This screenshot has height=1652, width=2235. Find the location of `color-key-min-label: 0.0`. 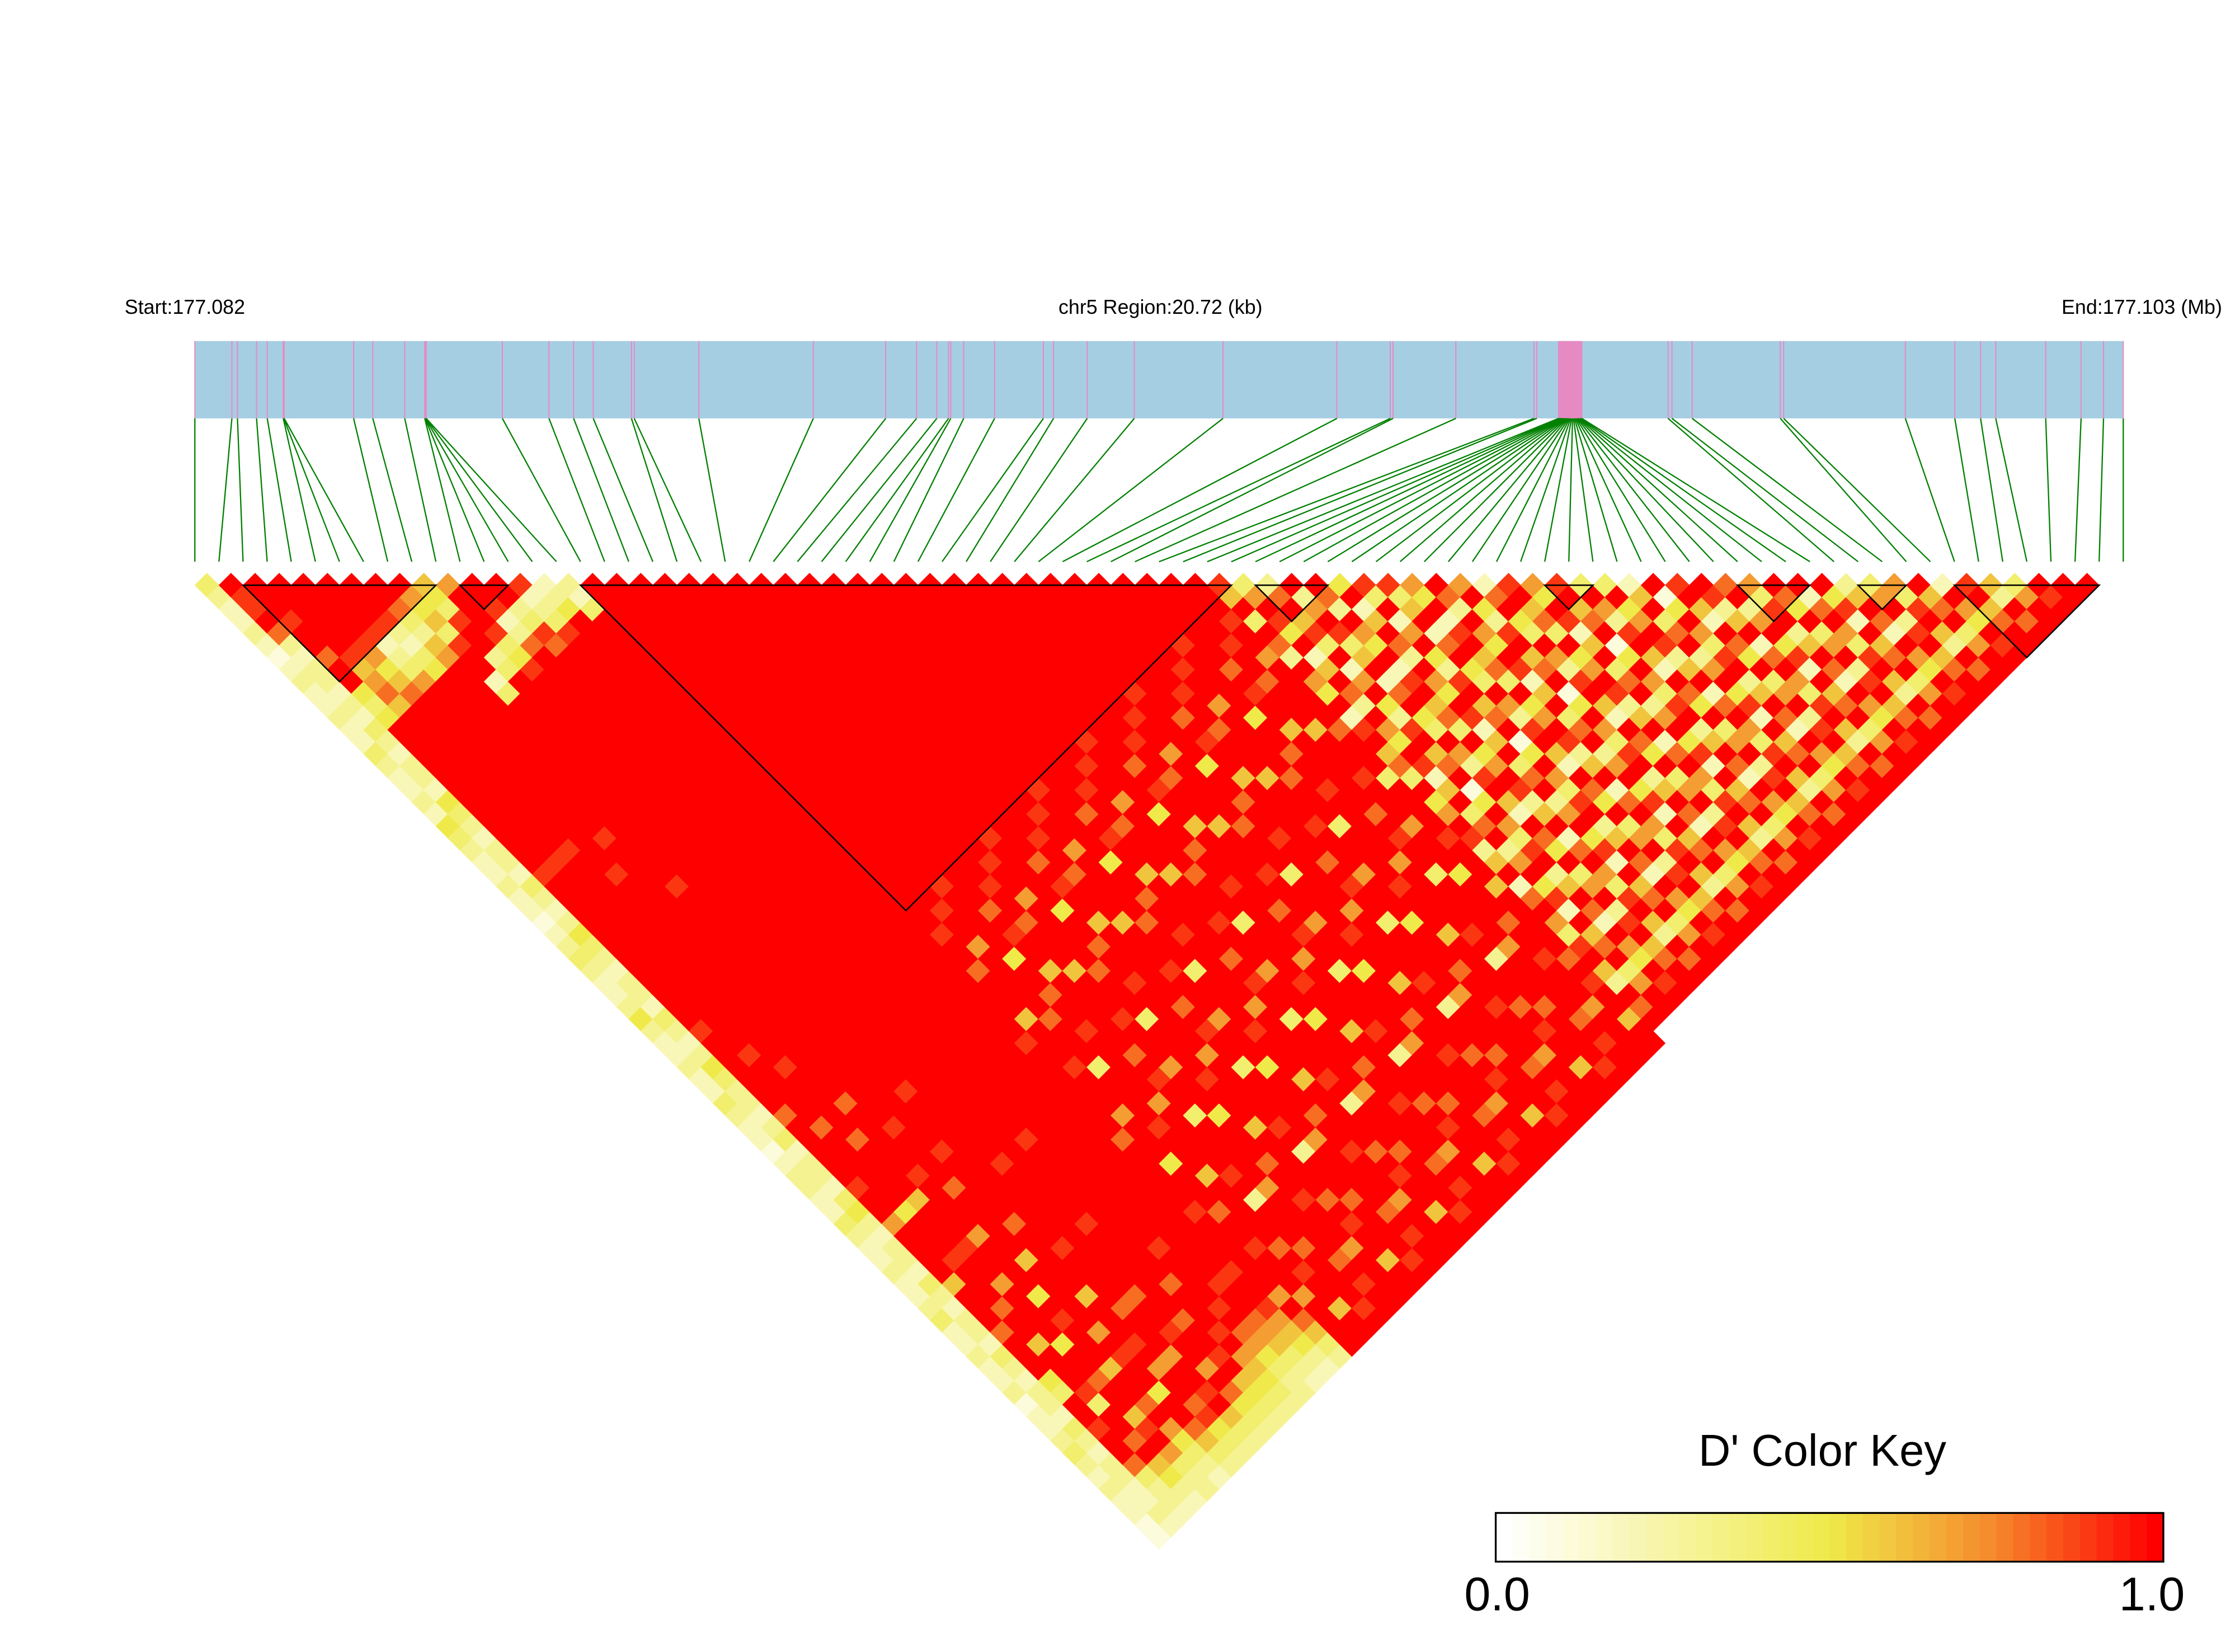

color-key-min-label: 0.0 is located at coordinates (1497, 1595).